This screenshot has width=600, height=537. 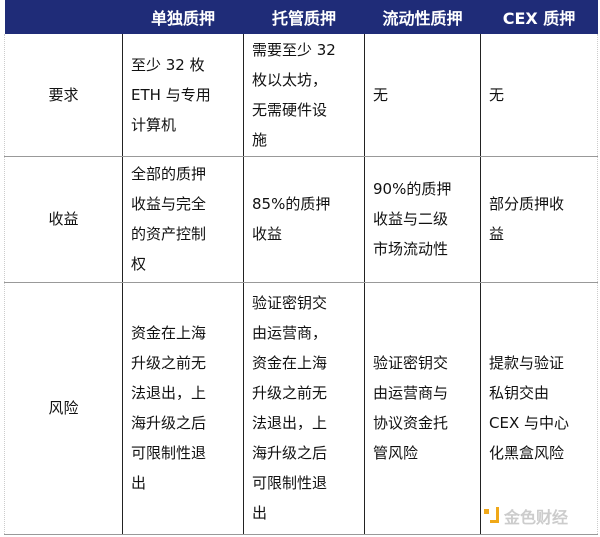 What do you see at coordinates (183, 219) in the screenshot?
I see `table-cell: 全部的质押收益与完全的资产控制权` at bounding box center [183, 219].